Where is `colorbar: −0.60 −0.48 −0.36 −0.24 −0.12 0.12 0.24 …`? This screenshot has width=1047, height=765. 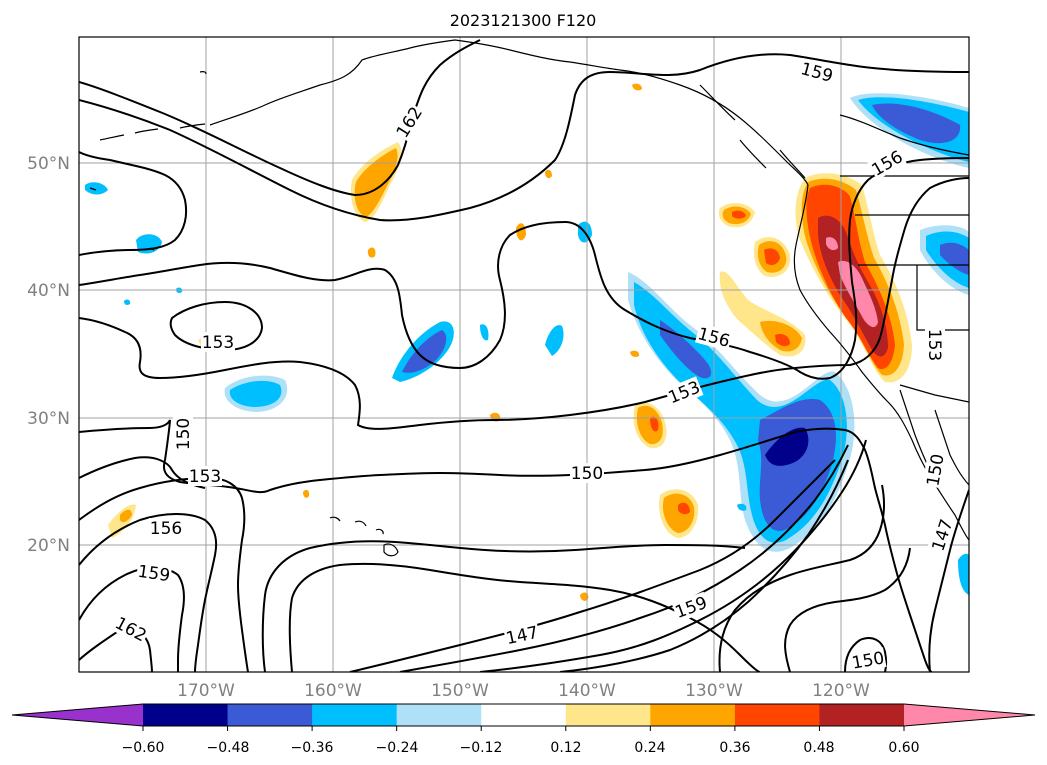
colorbar: −0.60 −0.48 −0.36 −0.24 −0.12 0.12 0.24 … is located at coordinates (523, 729).